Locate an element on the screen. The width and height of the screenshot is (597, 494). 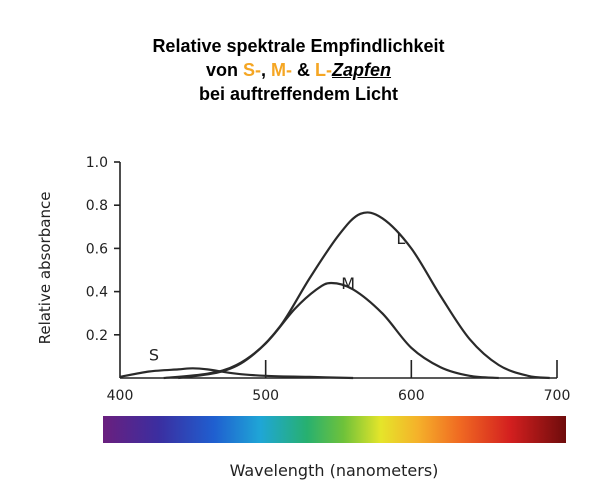
curve-label-l: L is located at coordinates (400, 238).